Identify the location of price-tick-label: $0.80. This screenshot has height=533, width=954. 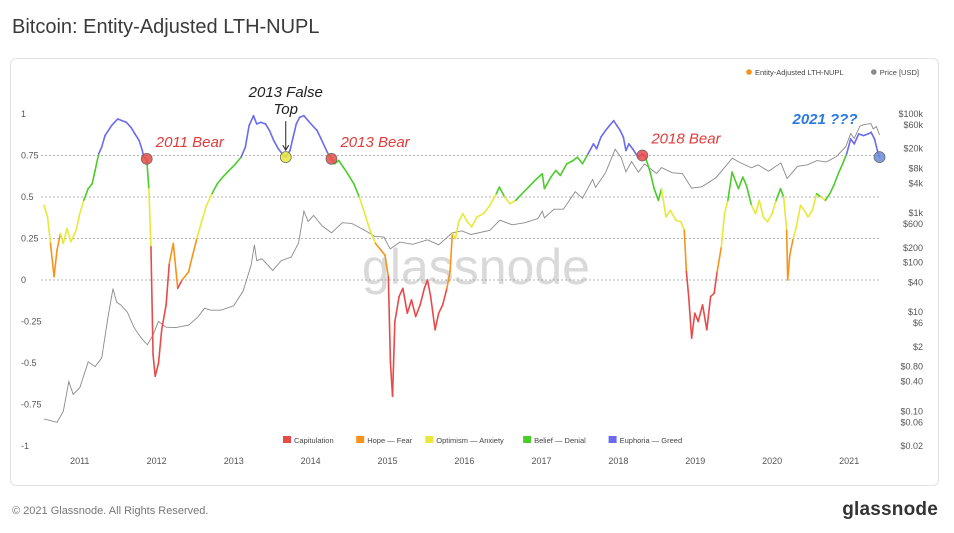
(911, 367).